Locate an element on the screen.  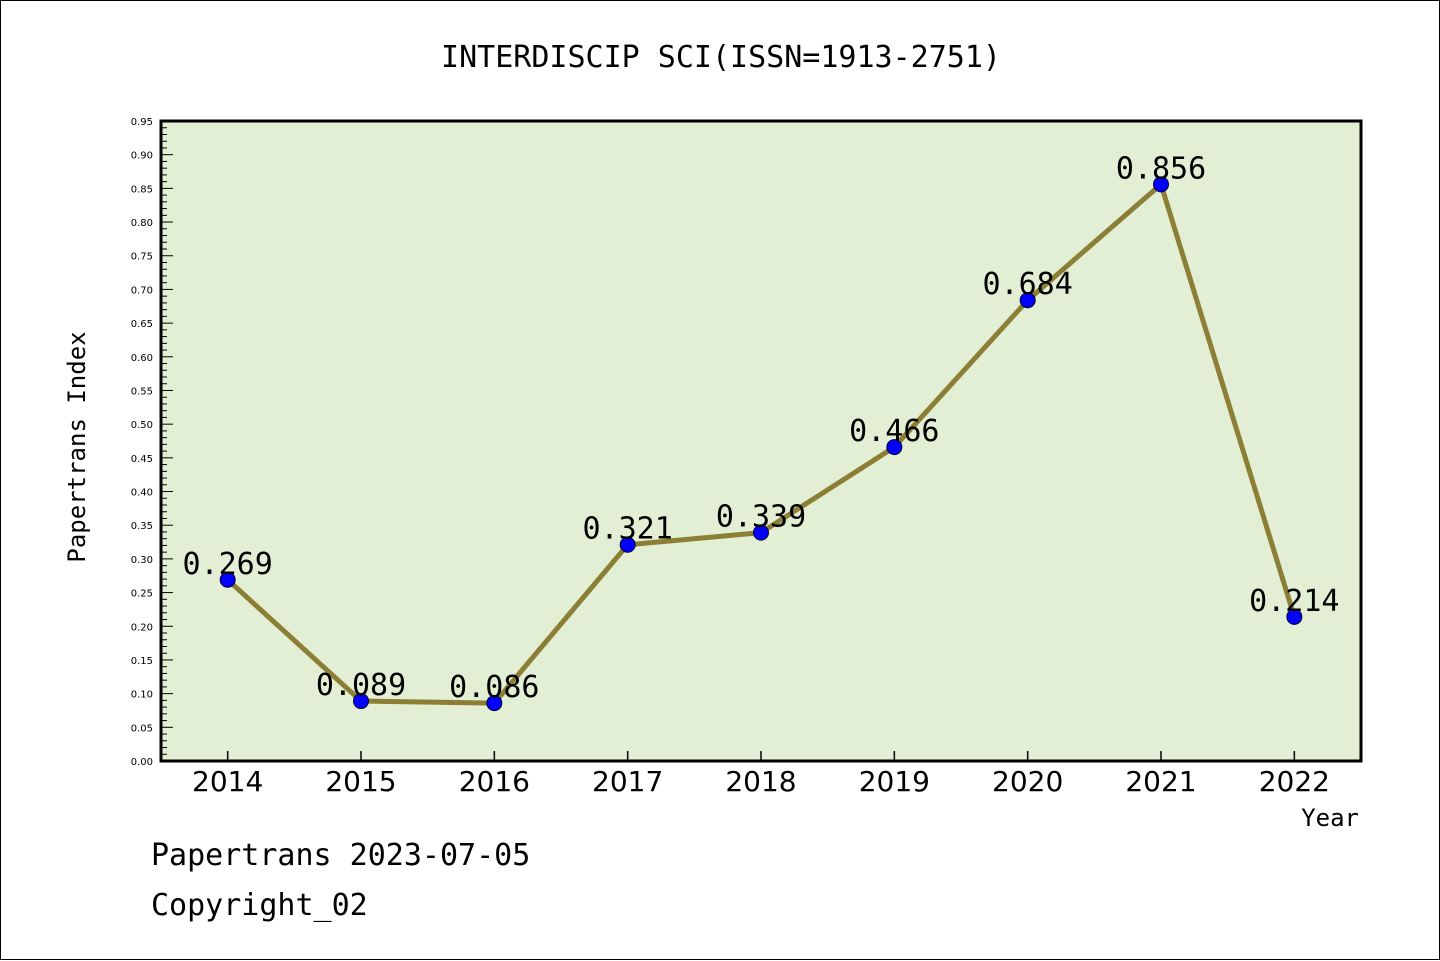
x-tick-label: 2018 is located at coordinates (760, 781).